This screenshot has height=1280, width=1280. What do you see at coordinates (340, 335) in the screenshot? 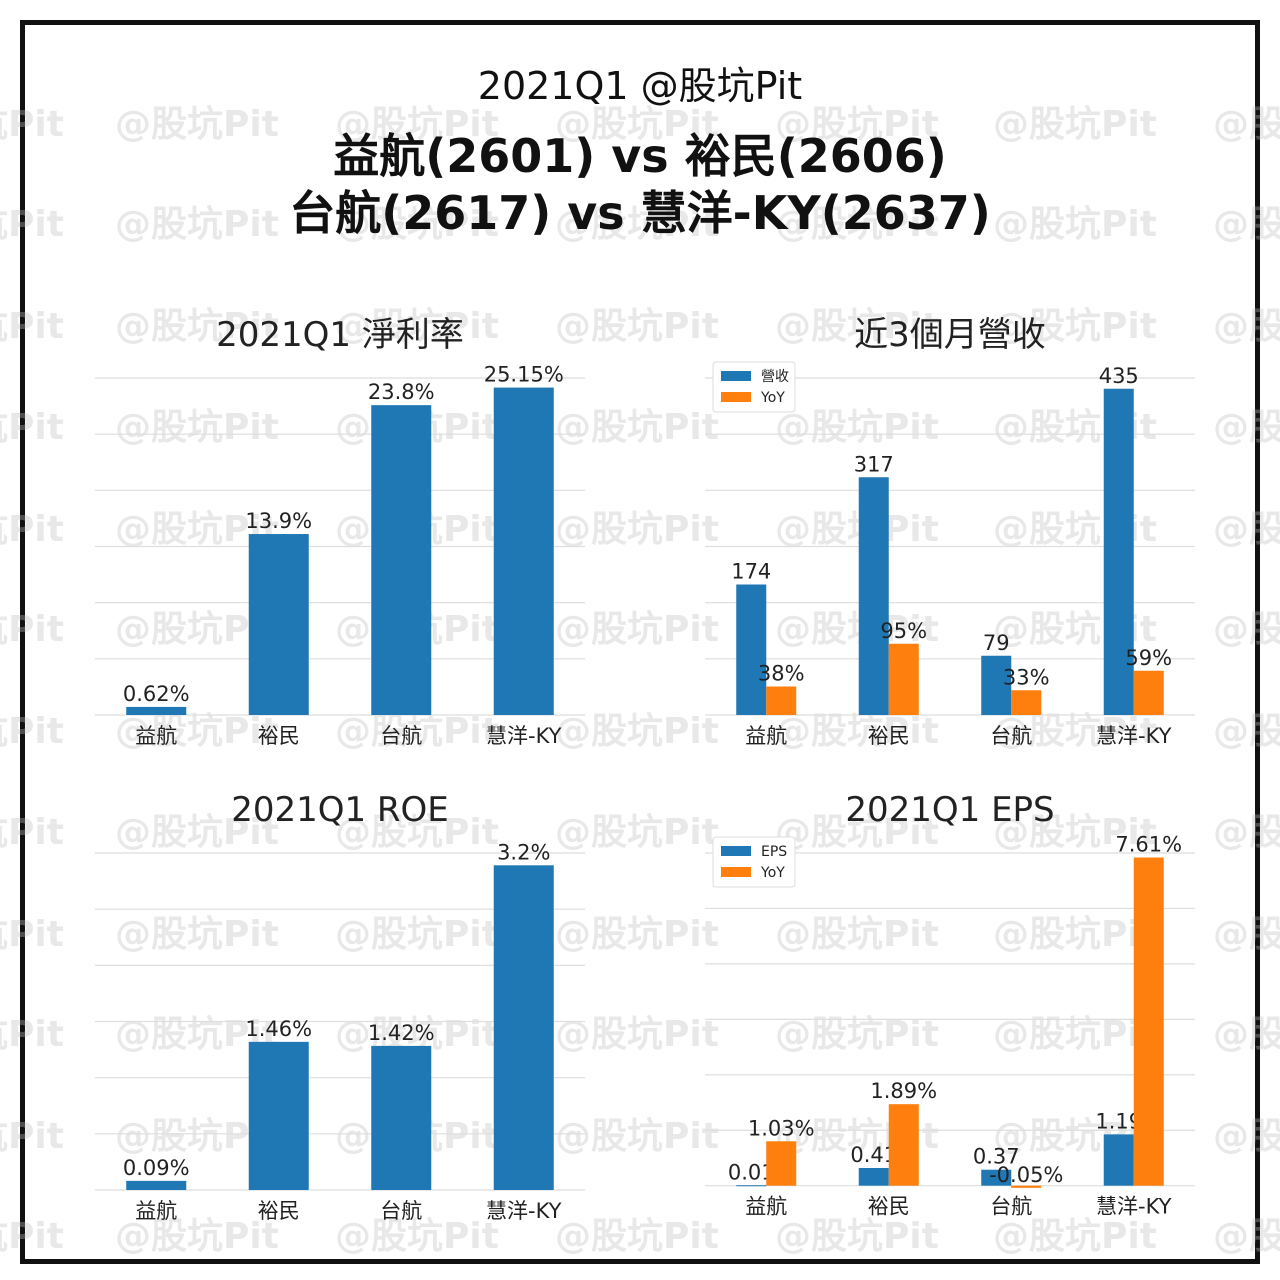
I see `chart-title: 2021Q1 淨利率` at bounding box center [340, 335].